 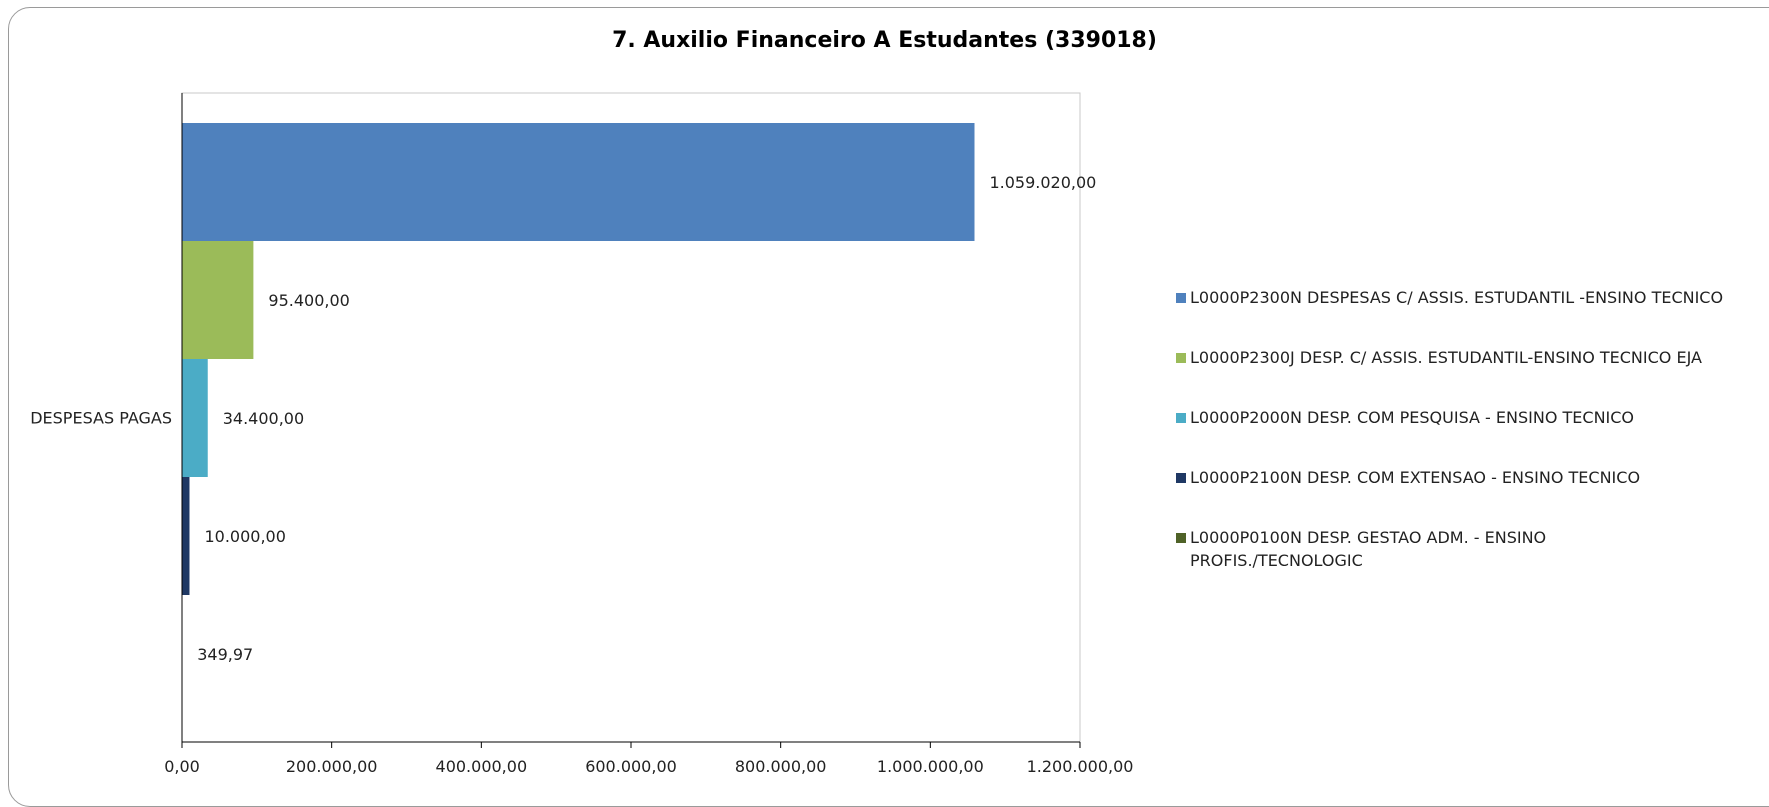 I want to click on data-label-series-3: 34.400,00, so click(x=263, y=418).